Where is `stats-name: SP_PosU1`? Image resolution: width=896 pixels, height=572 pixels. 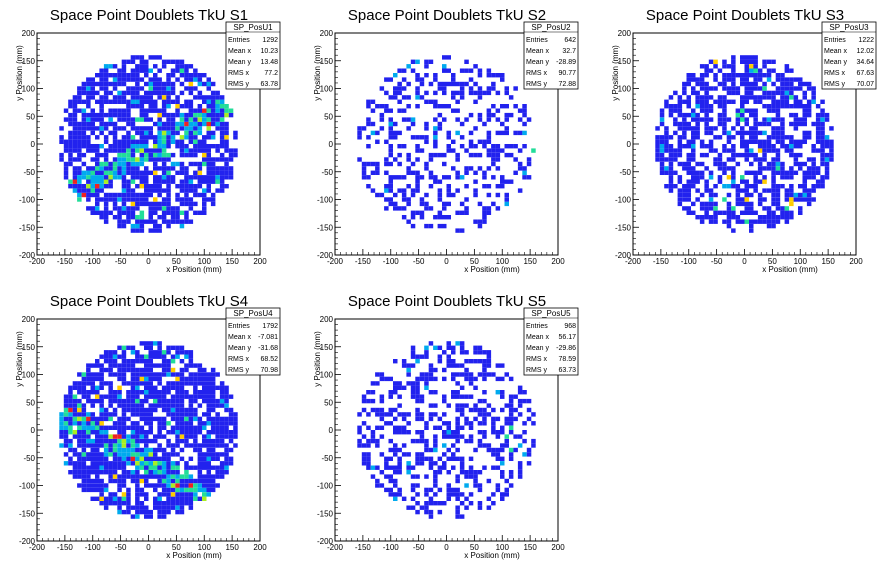 stats-name: SP_PosU1 is located at coordinates (253, 27).